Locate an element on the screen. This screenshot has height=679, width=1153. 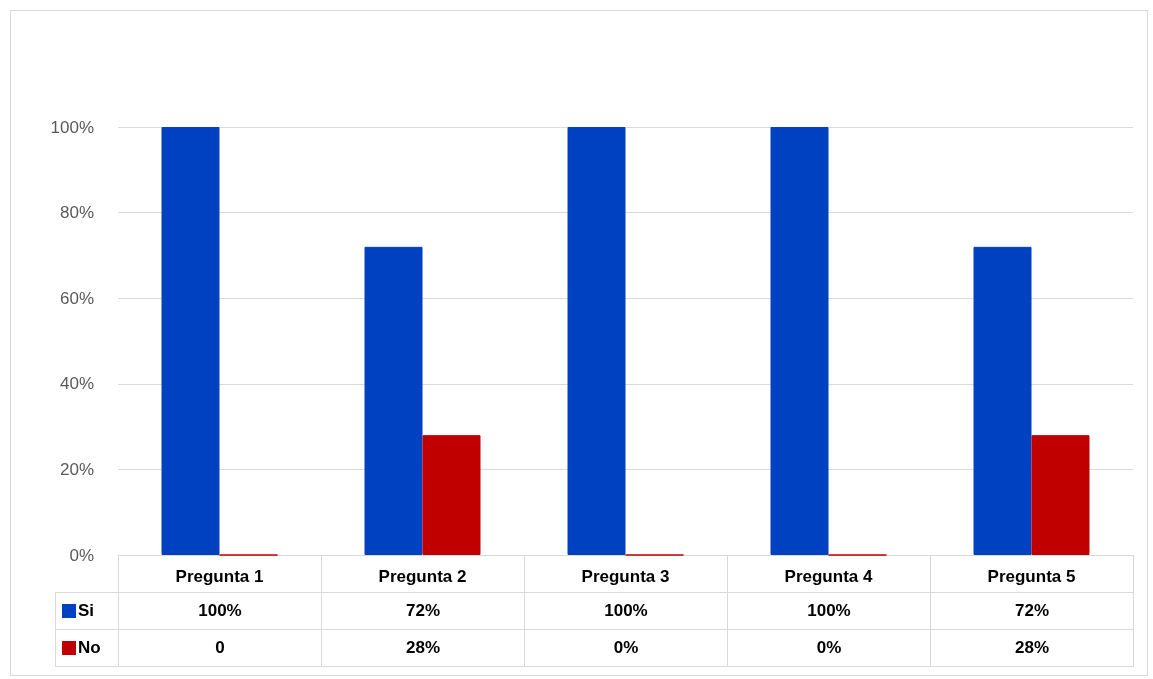
y-tick-label: 0% is located at coordinates (81, 555).